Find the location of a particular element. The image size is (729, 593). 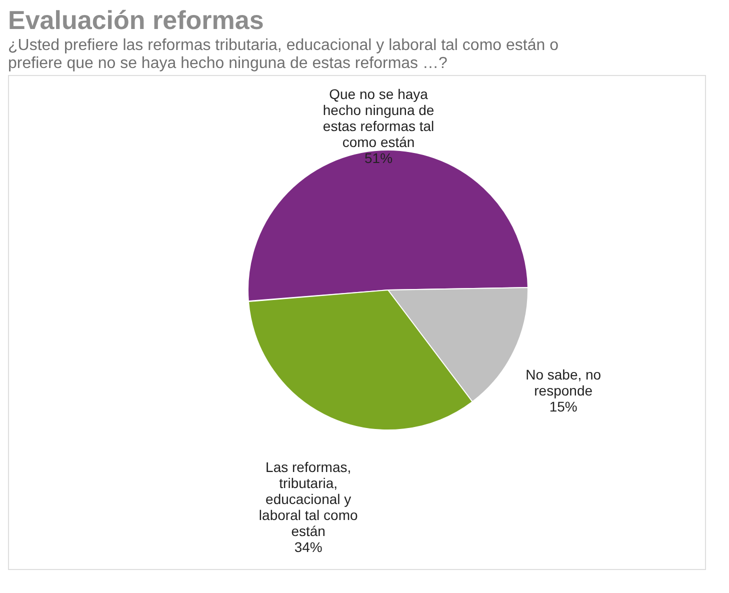

data-label: 15% is located at coordinates (563, 406).